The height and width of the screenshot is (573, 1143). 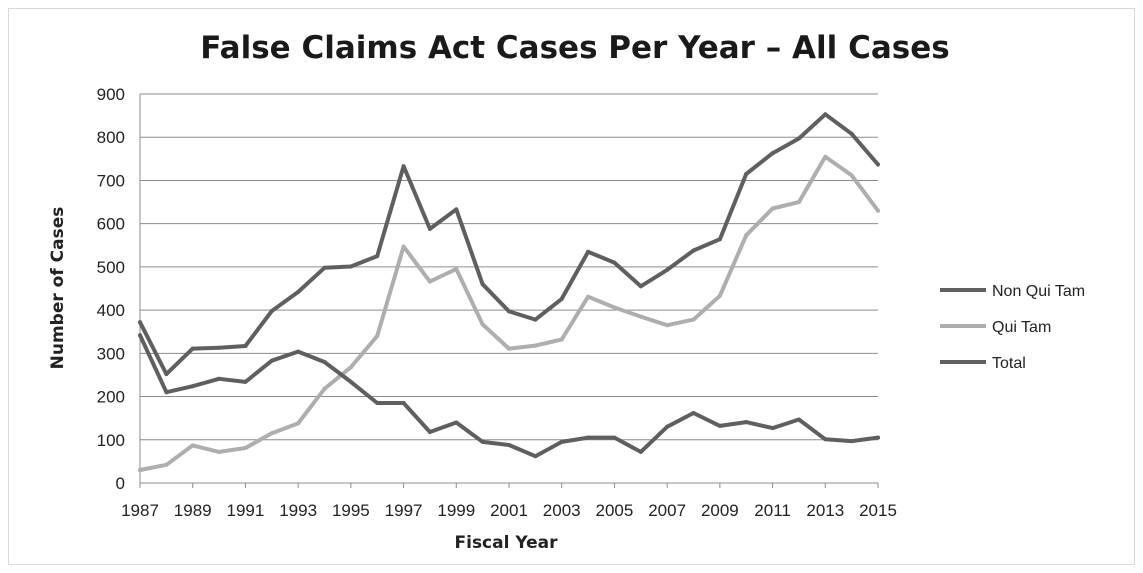 I want to click on legend: Non Qui Tam Qui Tam Total, so click(x=1012, y=327).